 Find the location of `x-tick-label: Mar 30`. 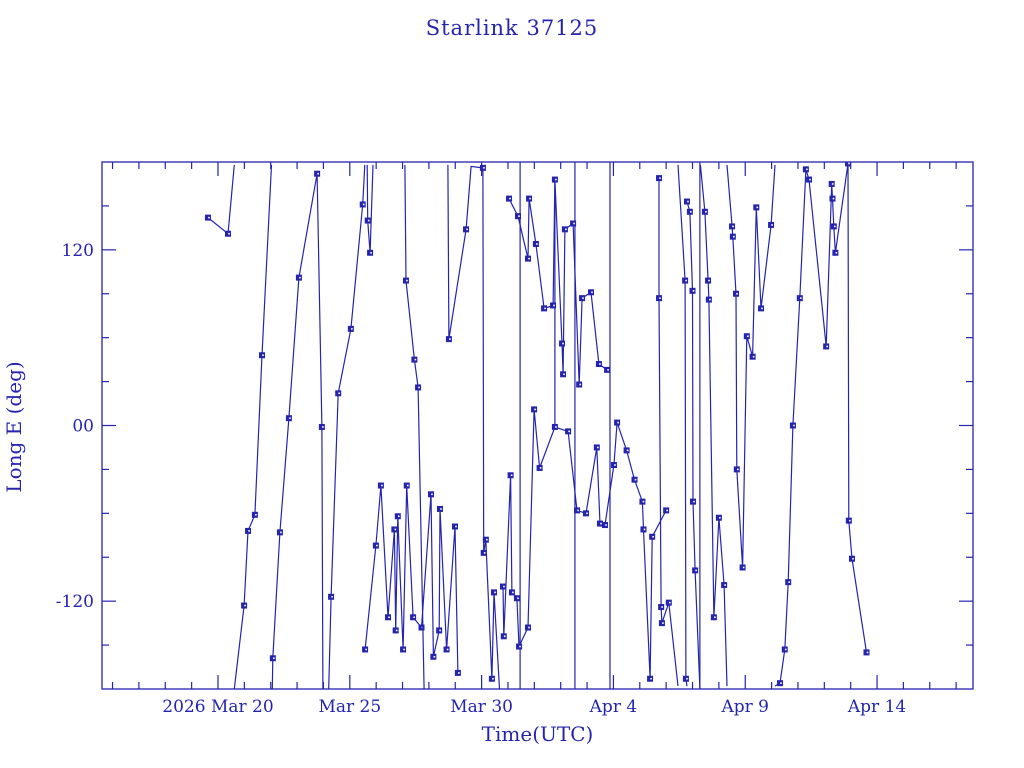

x-tick-label: Mar 30 is located at coordinates (481, 707).